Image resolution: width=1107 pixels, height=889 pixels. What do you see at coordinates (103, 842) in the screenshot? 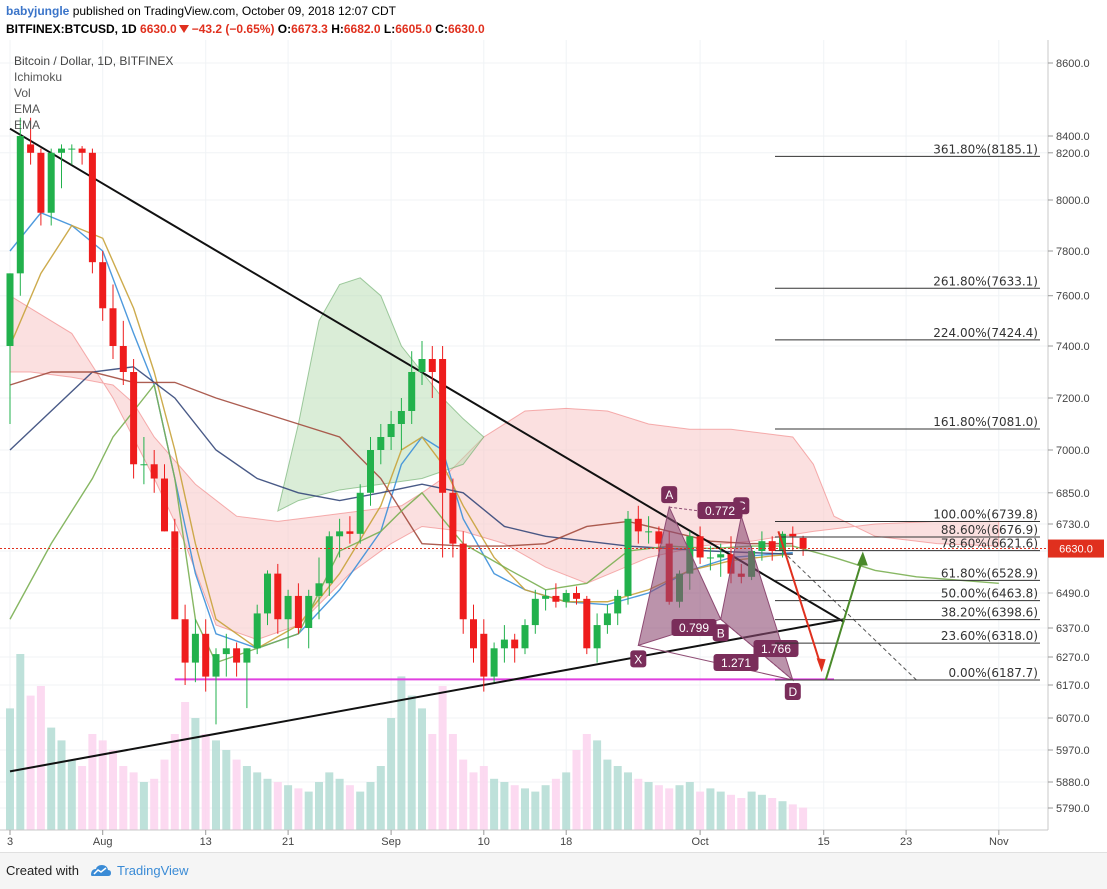
I see `time-tick-label: Aug` at bounding box center [103, 842].